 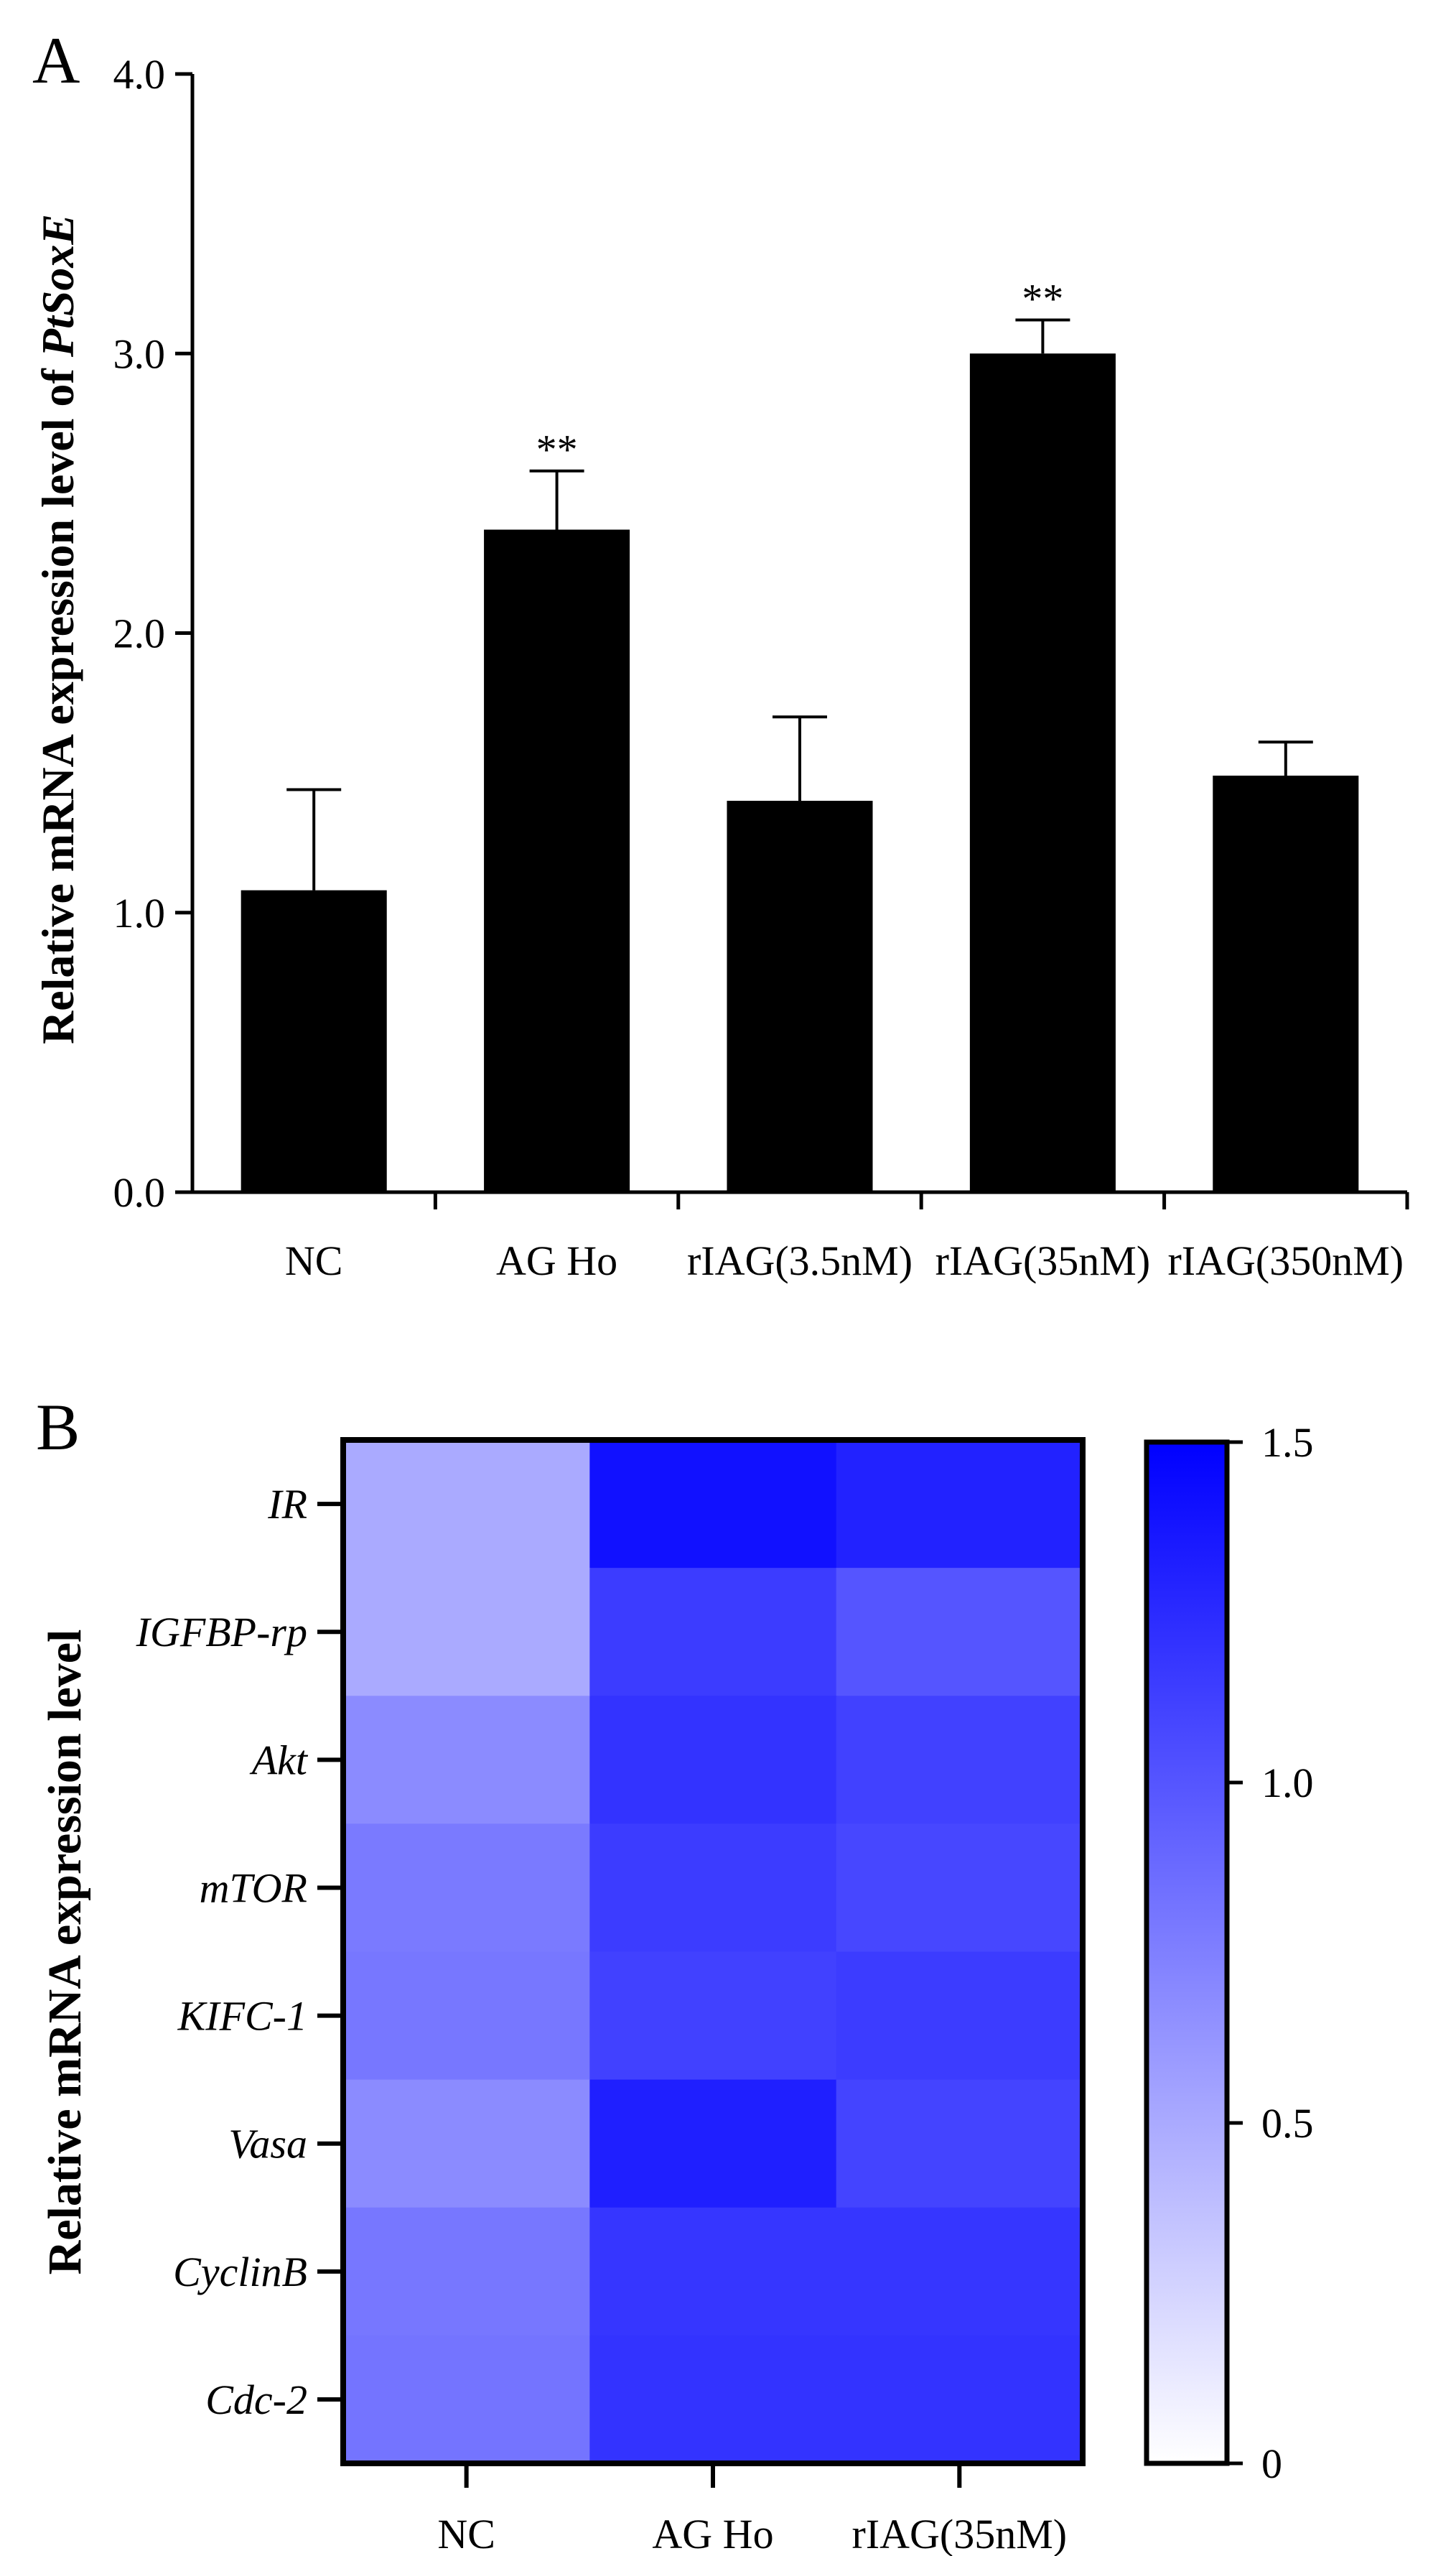 I want to click on panel-b-column-label: NC, so click(x=466, y=2533).